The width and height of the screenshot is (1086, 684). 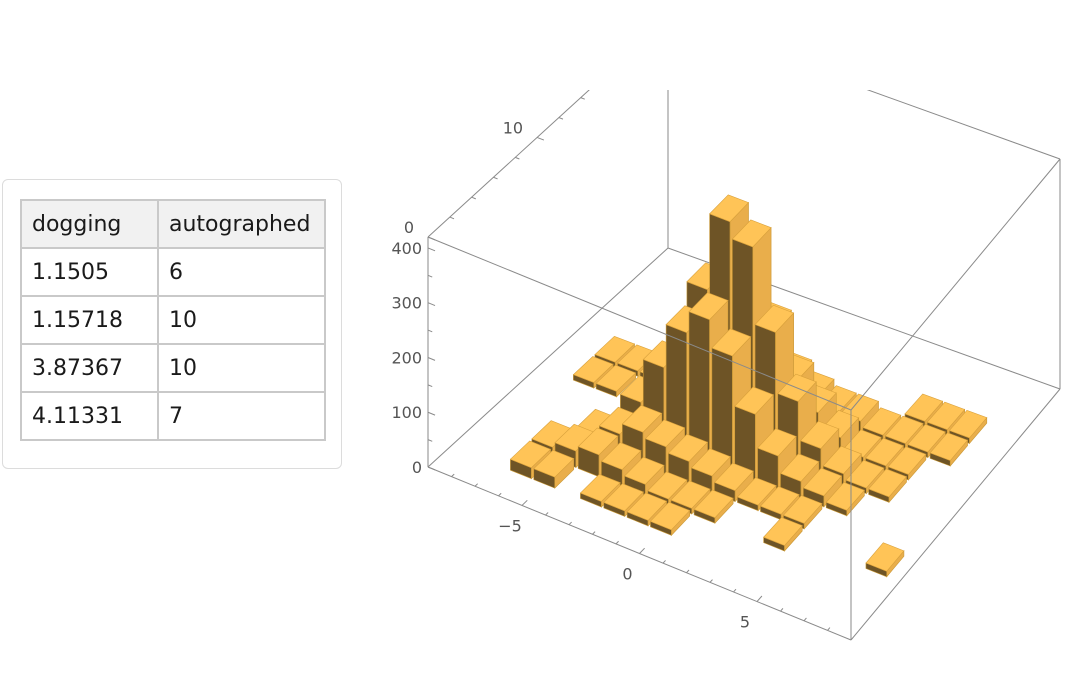 I want to click on table-row: 1.15718 10, so click(x=173, y=320).